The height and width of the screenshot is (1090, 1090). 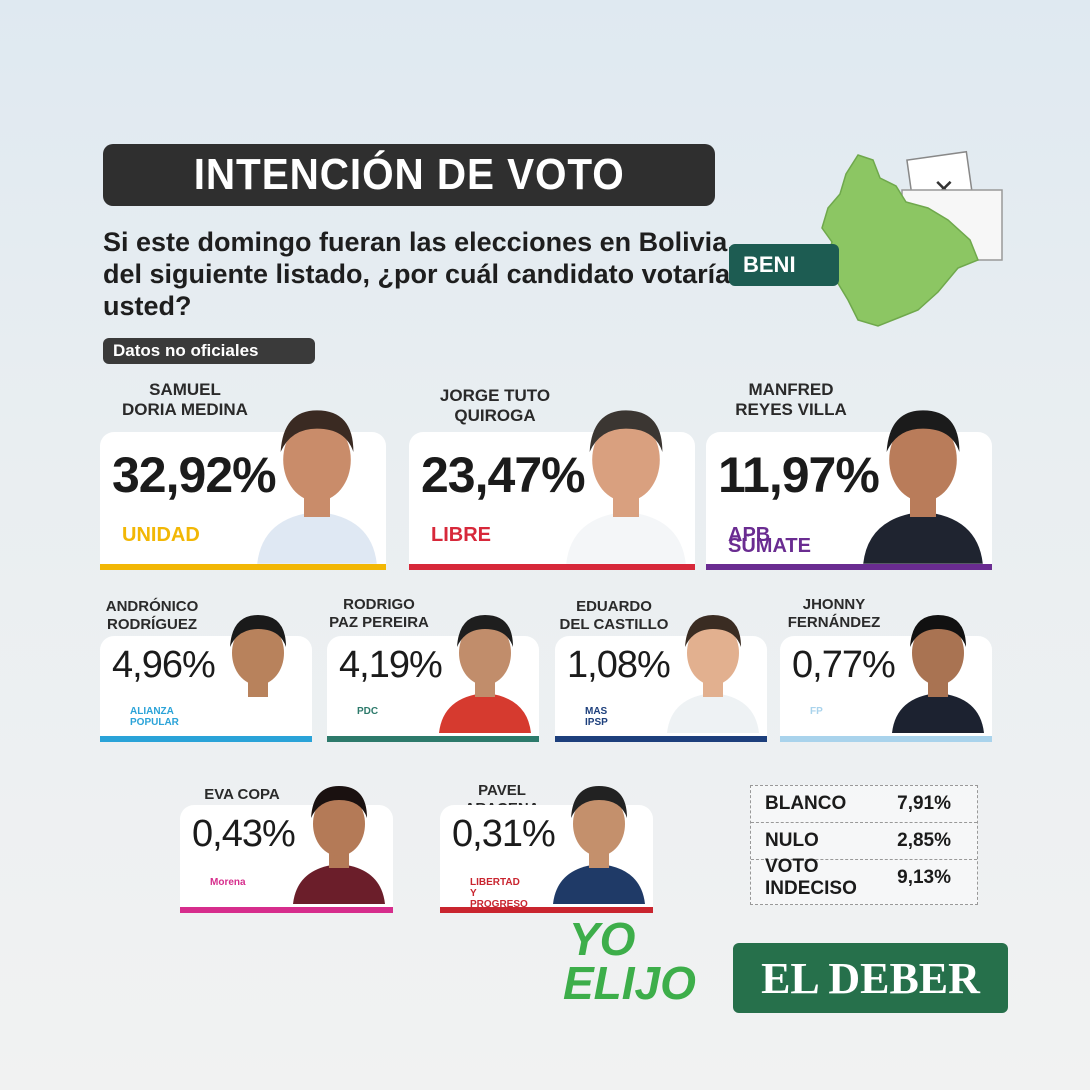 What do you see at coordinates (619, 665) in the screenshot?
I see `vote-percentage: 1,08%` at bounding box center [619, 665].